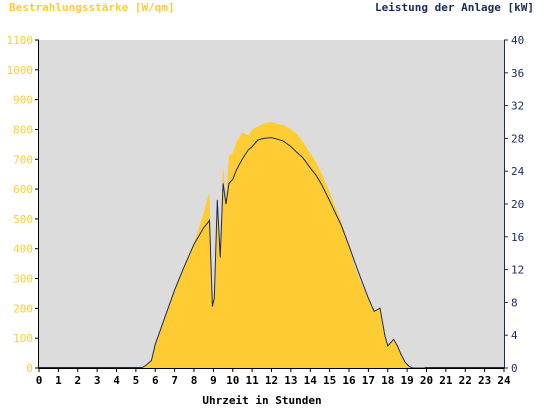  What do you see at coordinates (39, 380) in the screenshot?
I see `x-tick-label: 0` at bounding box center [39, 380].